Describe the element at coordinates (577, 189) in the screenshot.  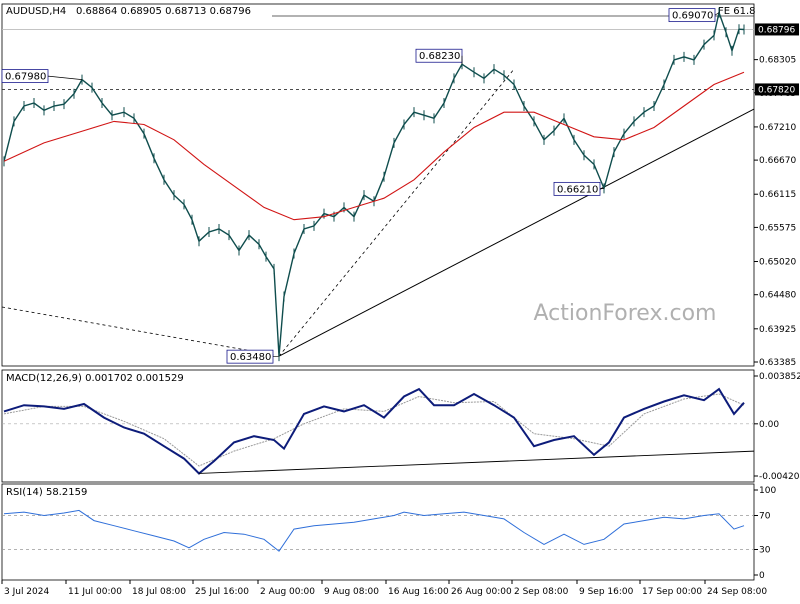
I see `annotation-label: 0.66210` at that location.